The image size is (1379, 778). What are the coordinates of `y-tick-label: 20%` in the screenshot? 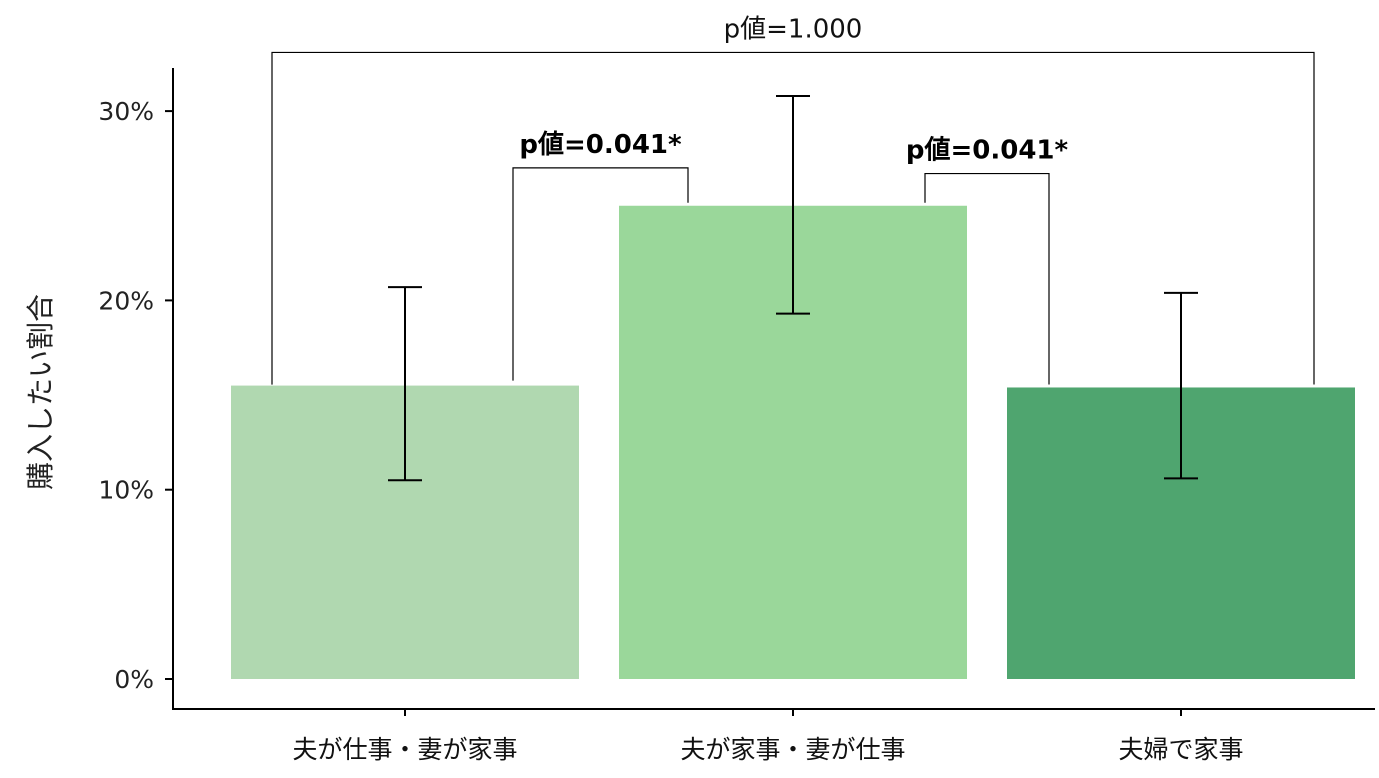 It's located at (126, 300).